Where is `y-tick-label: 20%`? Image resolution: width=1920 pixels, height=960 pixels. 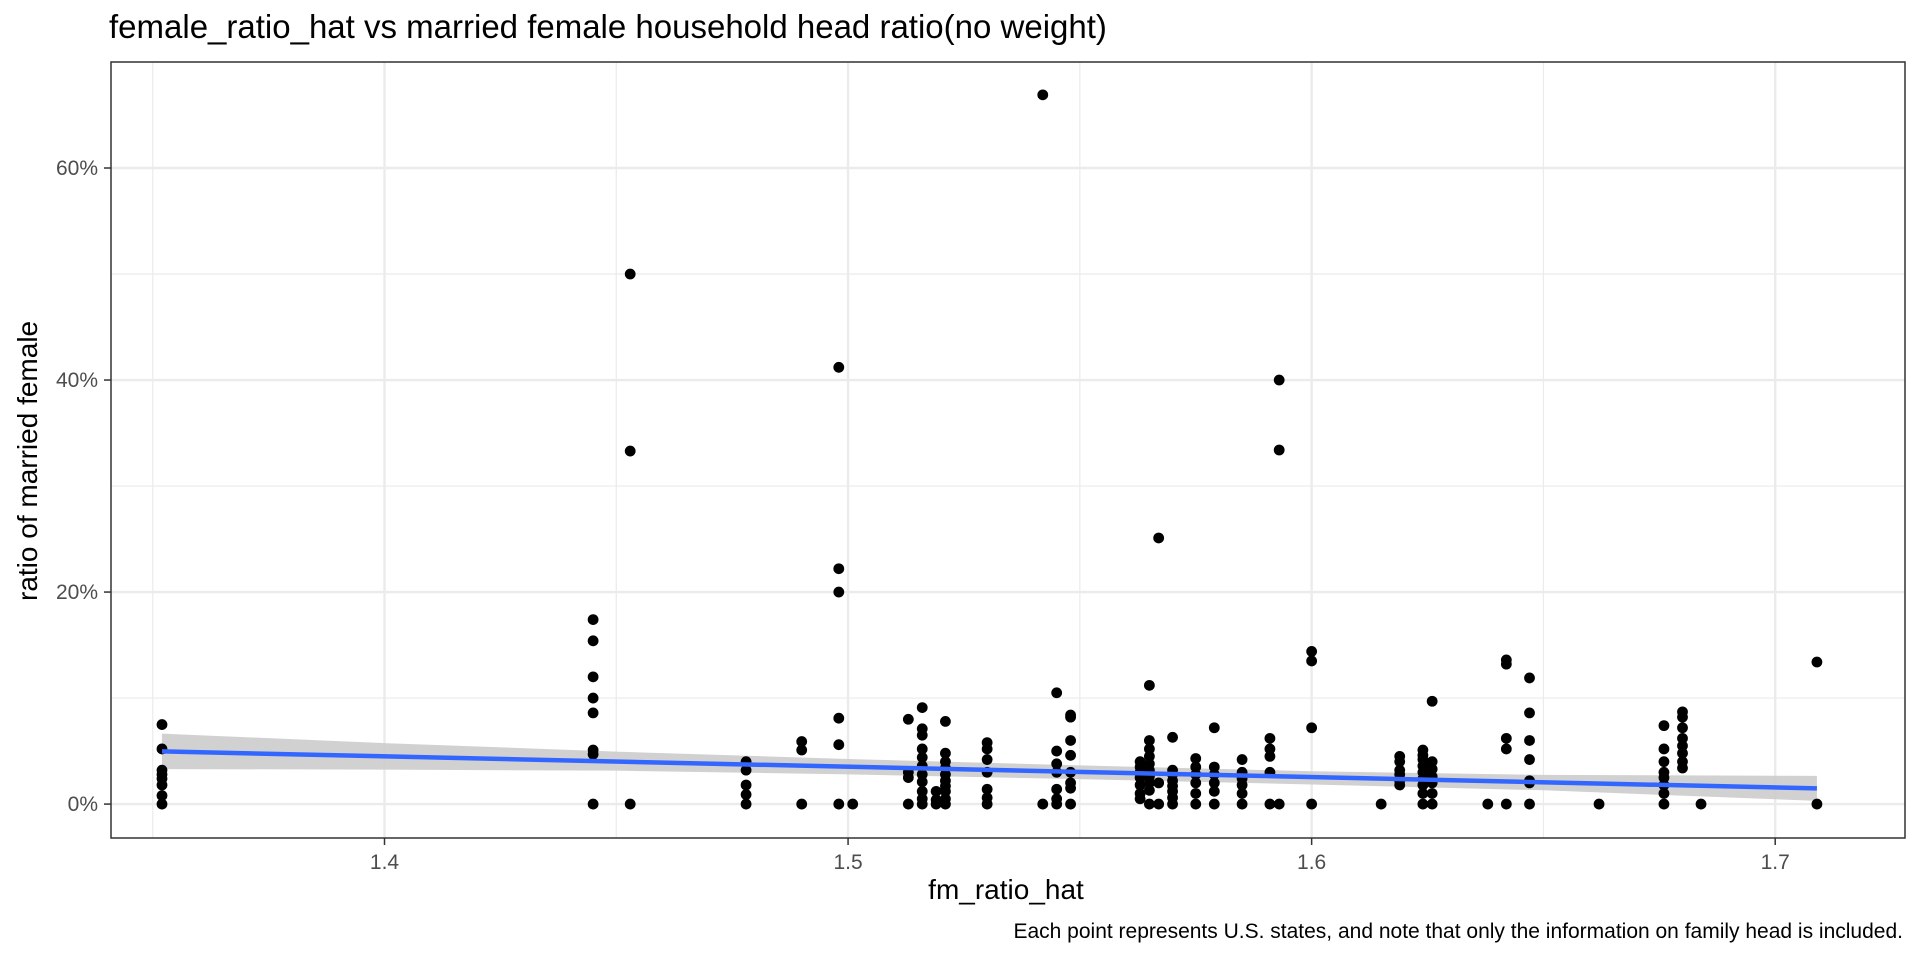
y-tick-label: 20% is located at coordinates (77, 592).